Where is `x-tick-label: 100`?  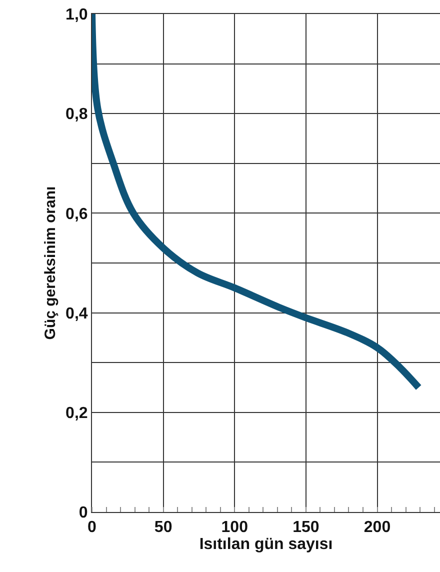 x-tick-label: 100 is located at coordinates (234, 527).